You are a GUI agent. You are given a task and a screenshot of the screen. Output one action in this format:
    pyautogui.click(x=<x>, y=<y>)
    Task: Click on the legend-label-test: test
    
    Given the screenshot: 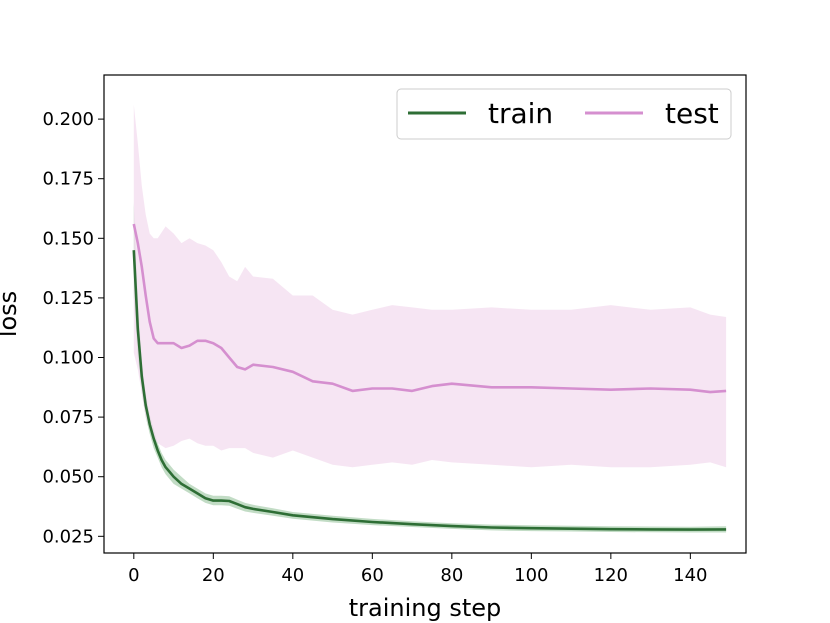 What is the action you would take?
    pyautogui.click(x=692, y=113)
    